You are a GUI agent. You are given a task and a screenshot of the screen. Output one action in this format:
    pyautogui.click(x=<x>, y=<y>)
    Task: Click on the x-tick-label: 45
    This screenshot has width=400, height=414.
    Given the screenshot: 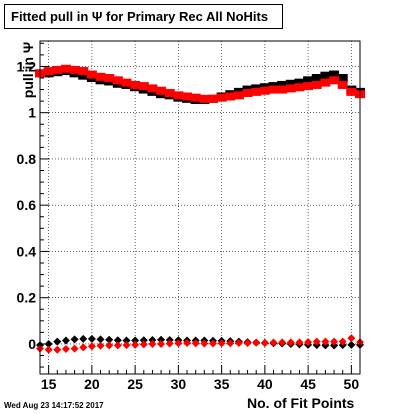 What is the action you would take?
    pyautogui.click(x=308, y=384)
    